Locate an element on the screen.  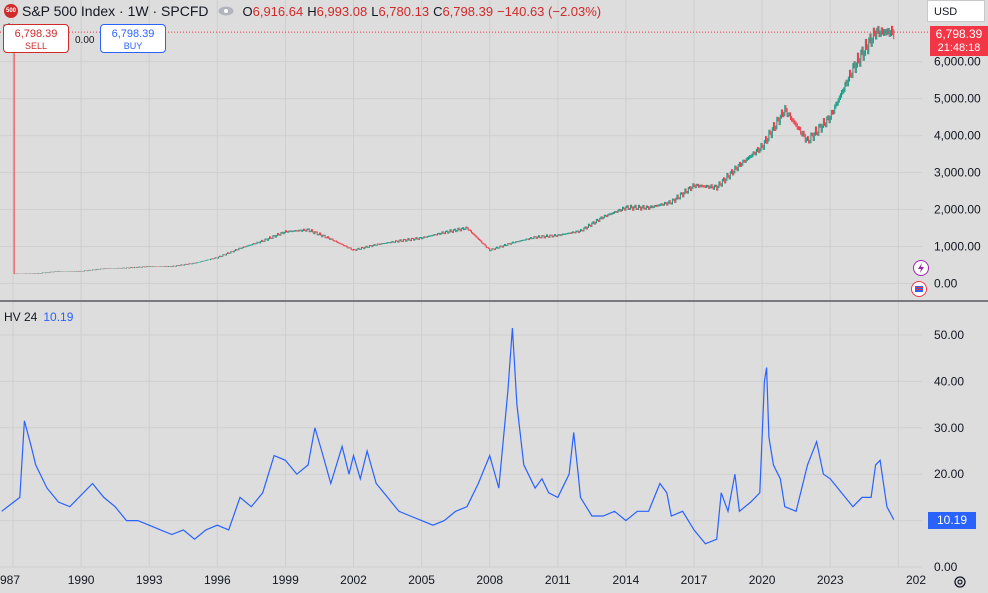
time-tick-label: 202 is located at coordinates (916, 580).